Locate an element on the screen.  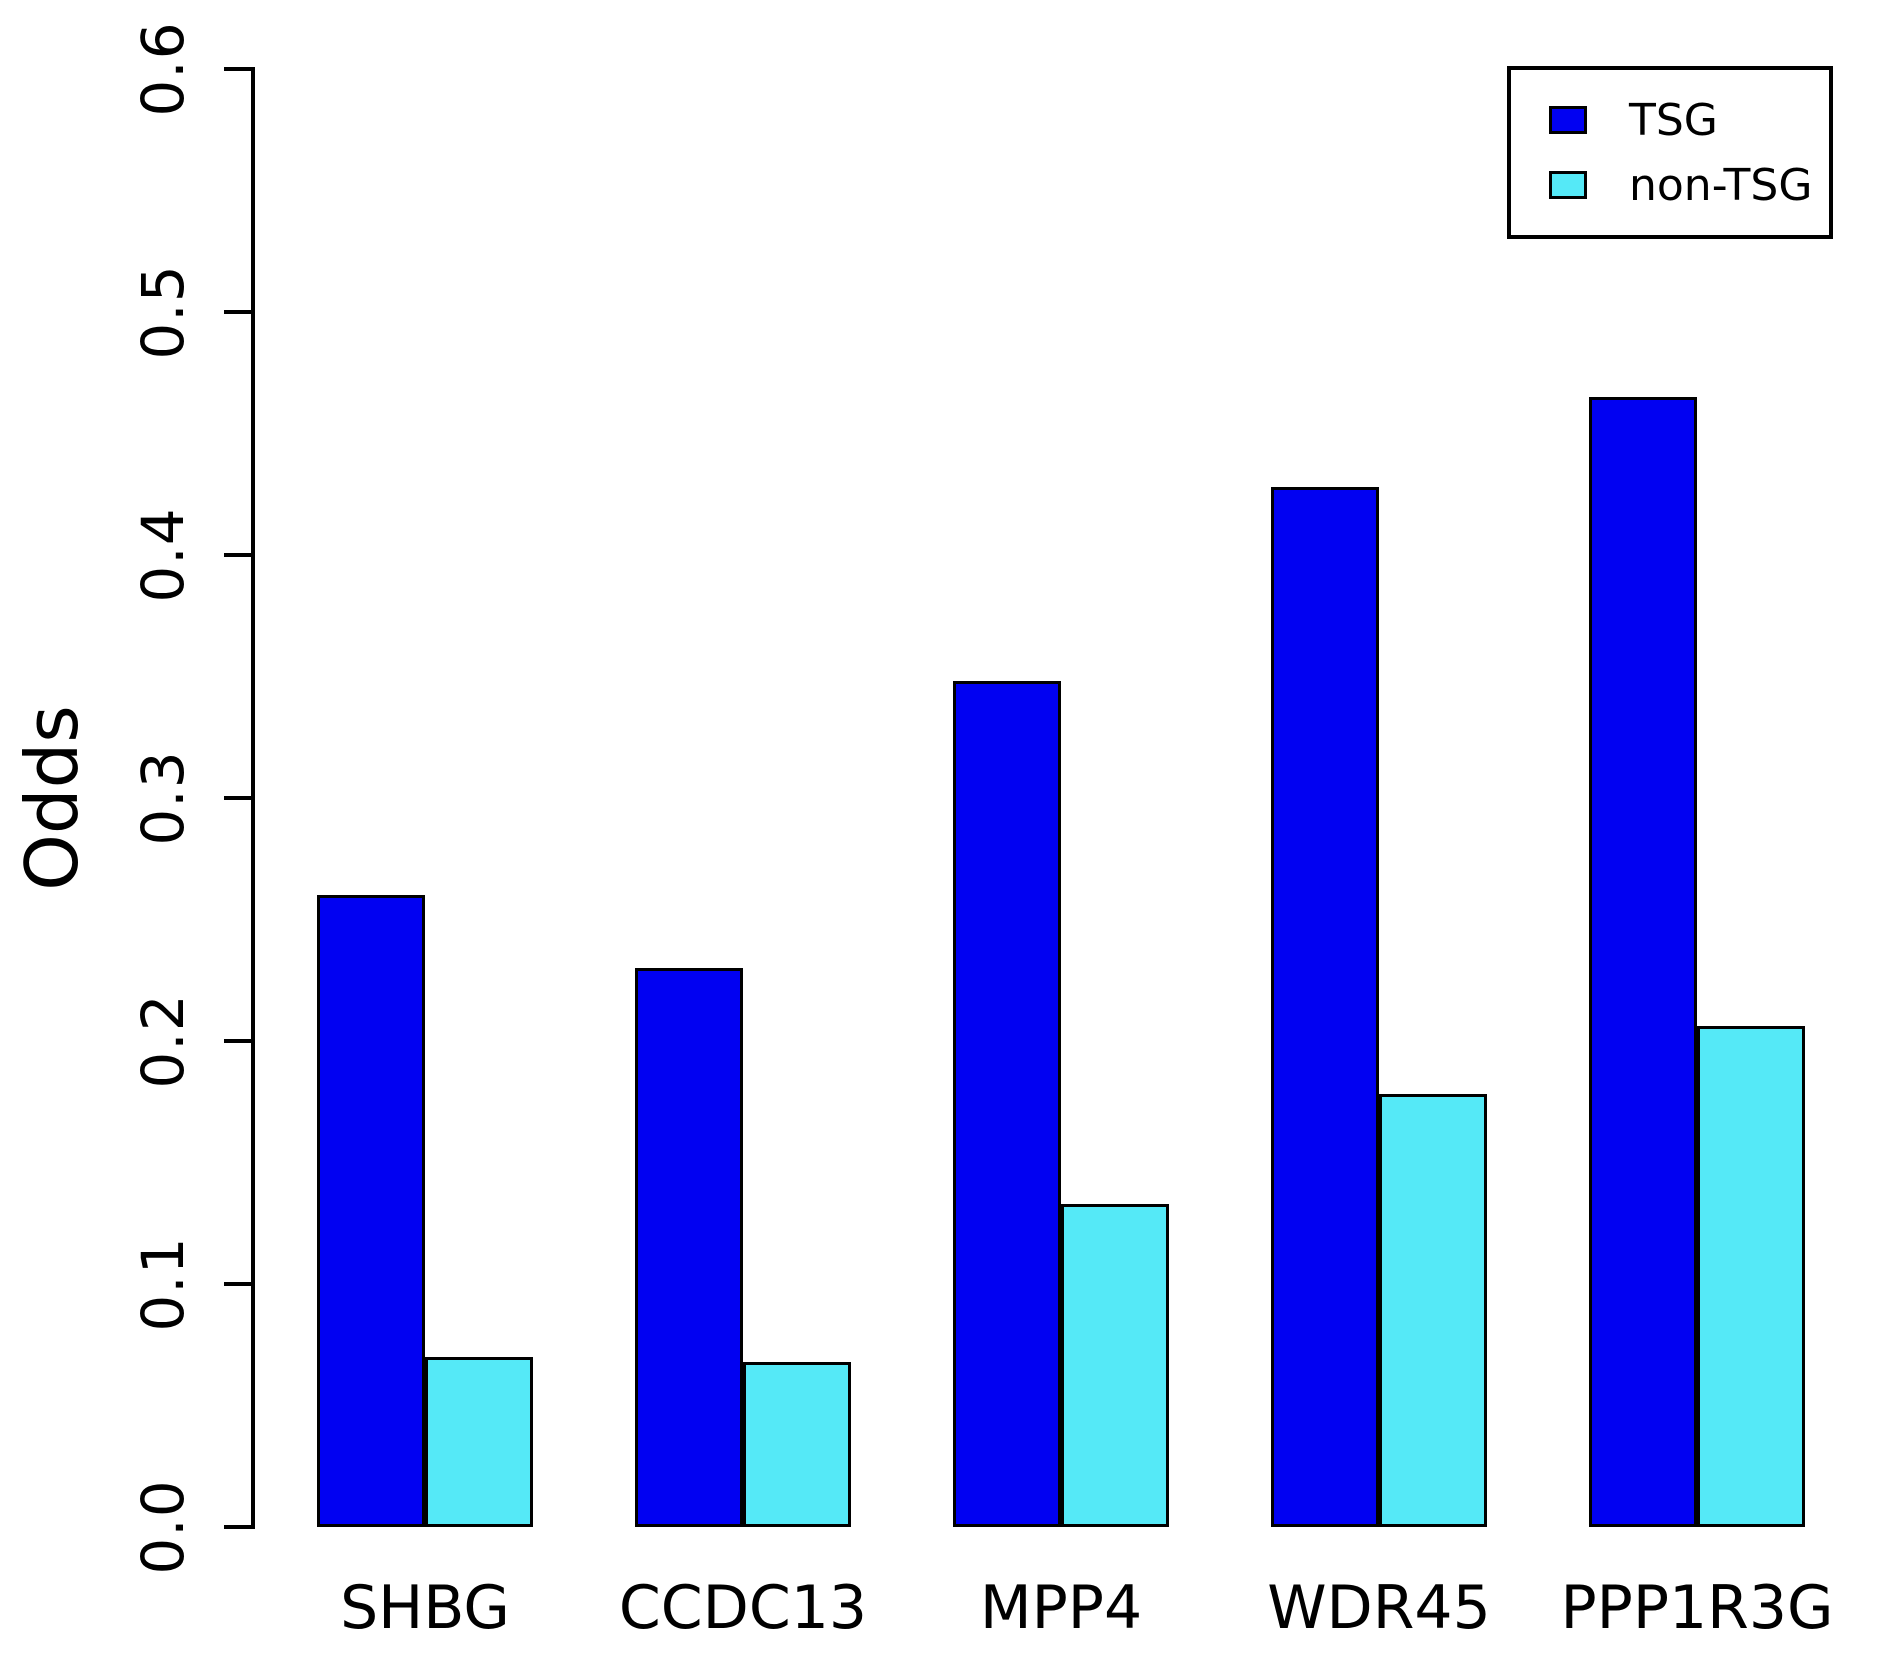
legend-label: TSG is located at coordinates (1673, 120).